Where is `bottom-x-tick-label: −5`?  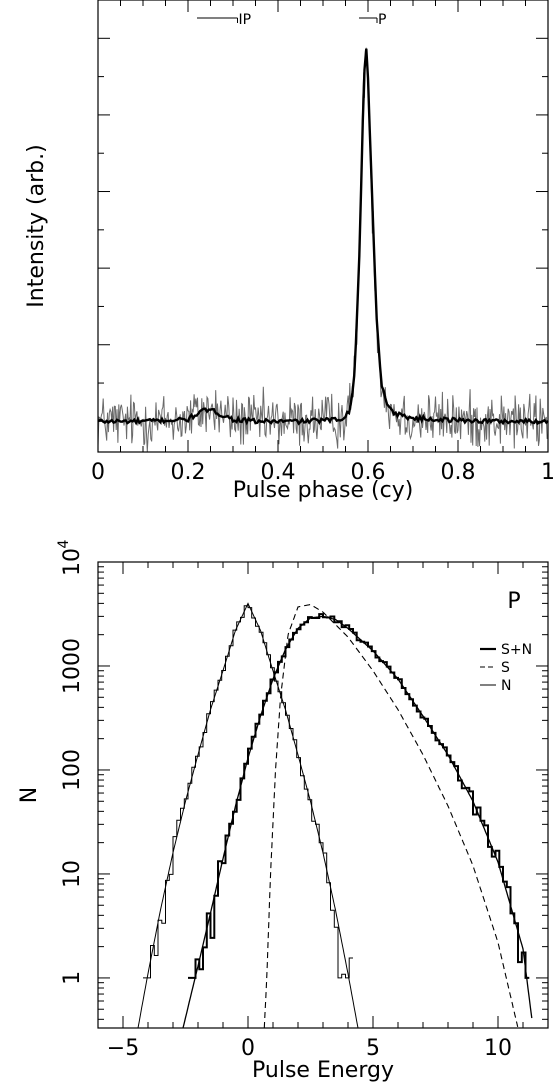
bottom-x-tick-label: −5 is located at coordinates (123, 1048).